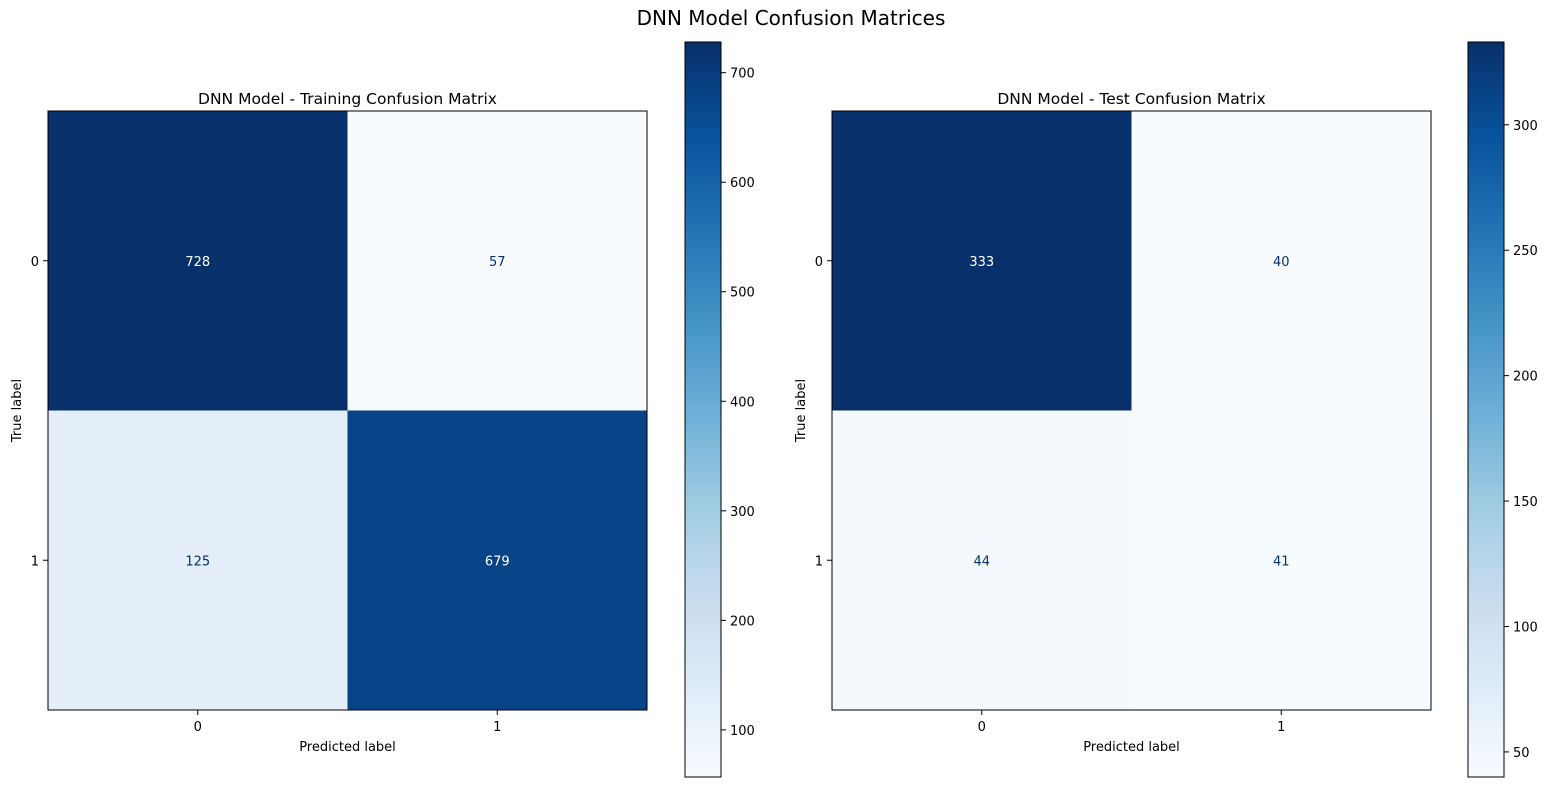  What do you see at coordinates (742, 183) in the screenshot?
I see `colorbar-tick-label: 600` at bounding box center [742, 183].